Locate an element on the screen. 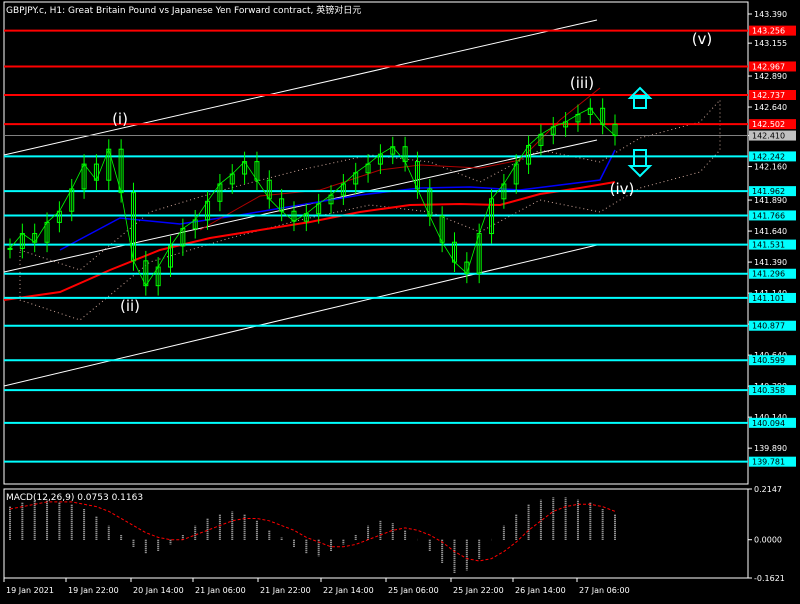 This screenshot has width=800, height=604. y-tick-label: 142.160 is located at coordinates (770, 167).